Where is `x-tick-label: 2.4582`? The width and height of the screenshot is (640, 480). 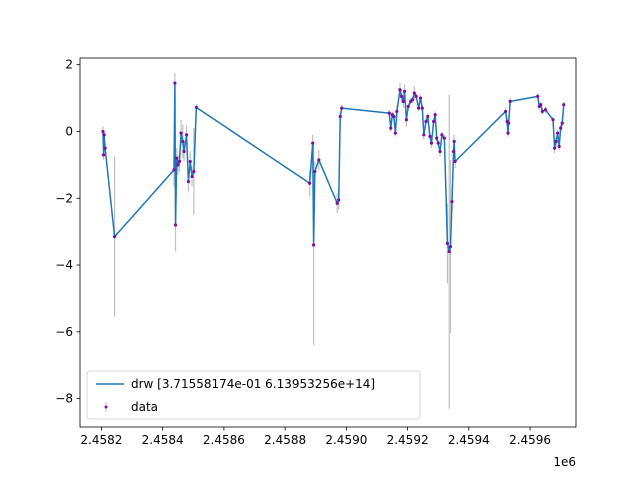 x-tick-label: 2.4582 is located at coordinates (101, 440).